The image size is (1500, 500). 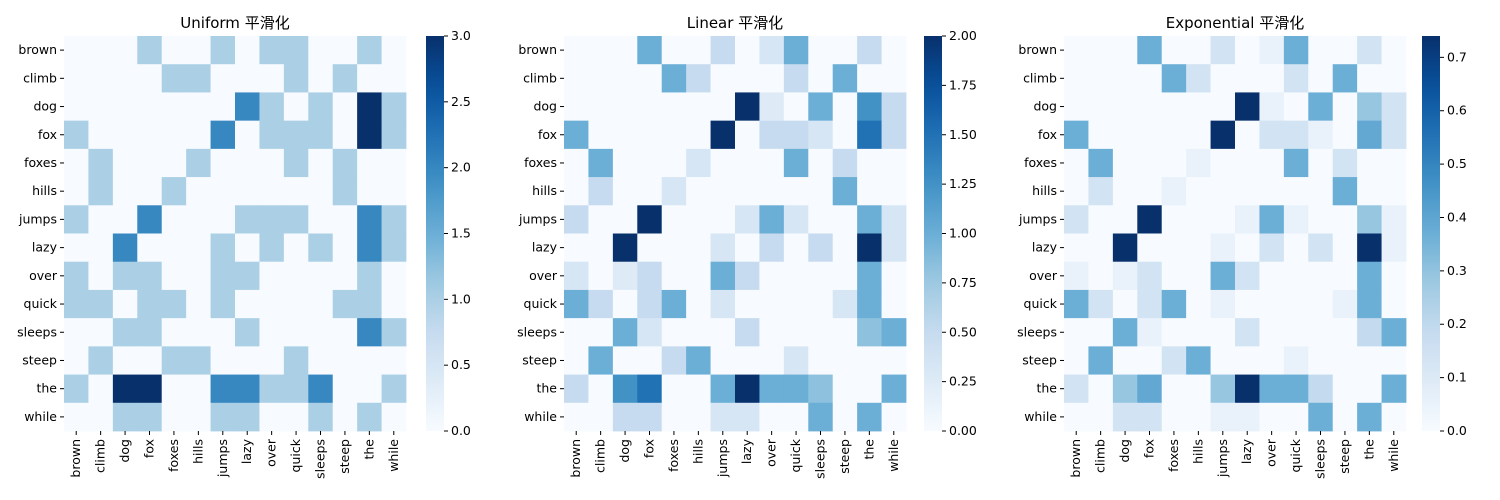 What do you see at coordinates (39, 359) in the screenshot?
I see `y-tick-label: steep` at bounding box center [39, 359].